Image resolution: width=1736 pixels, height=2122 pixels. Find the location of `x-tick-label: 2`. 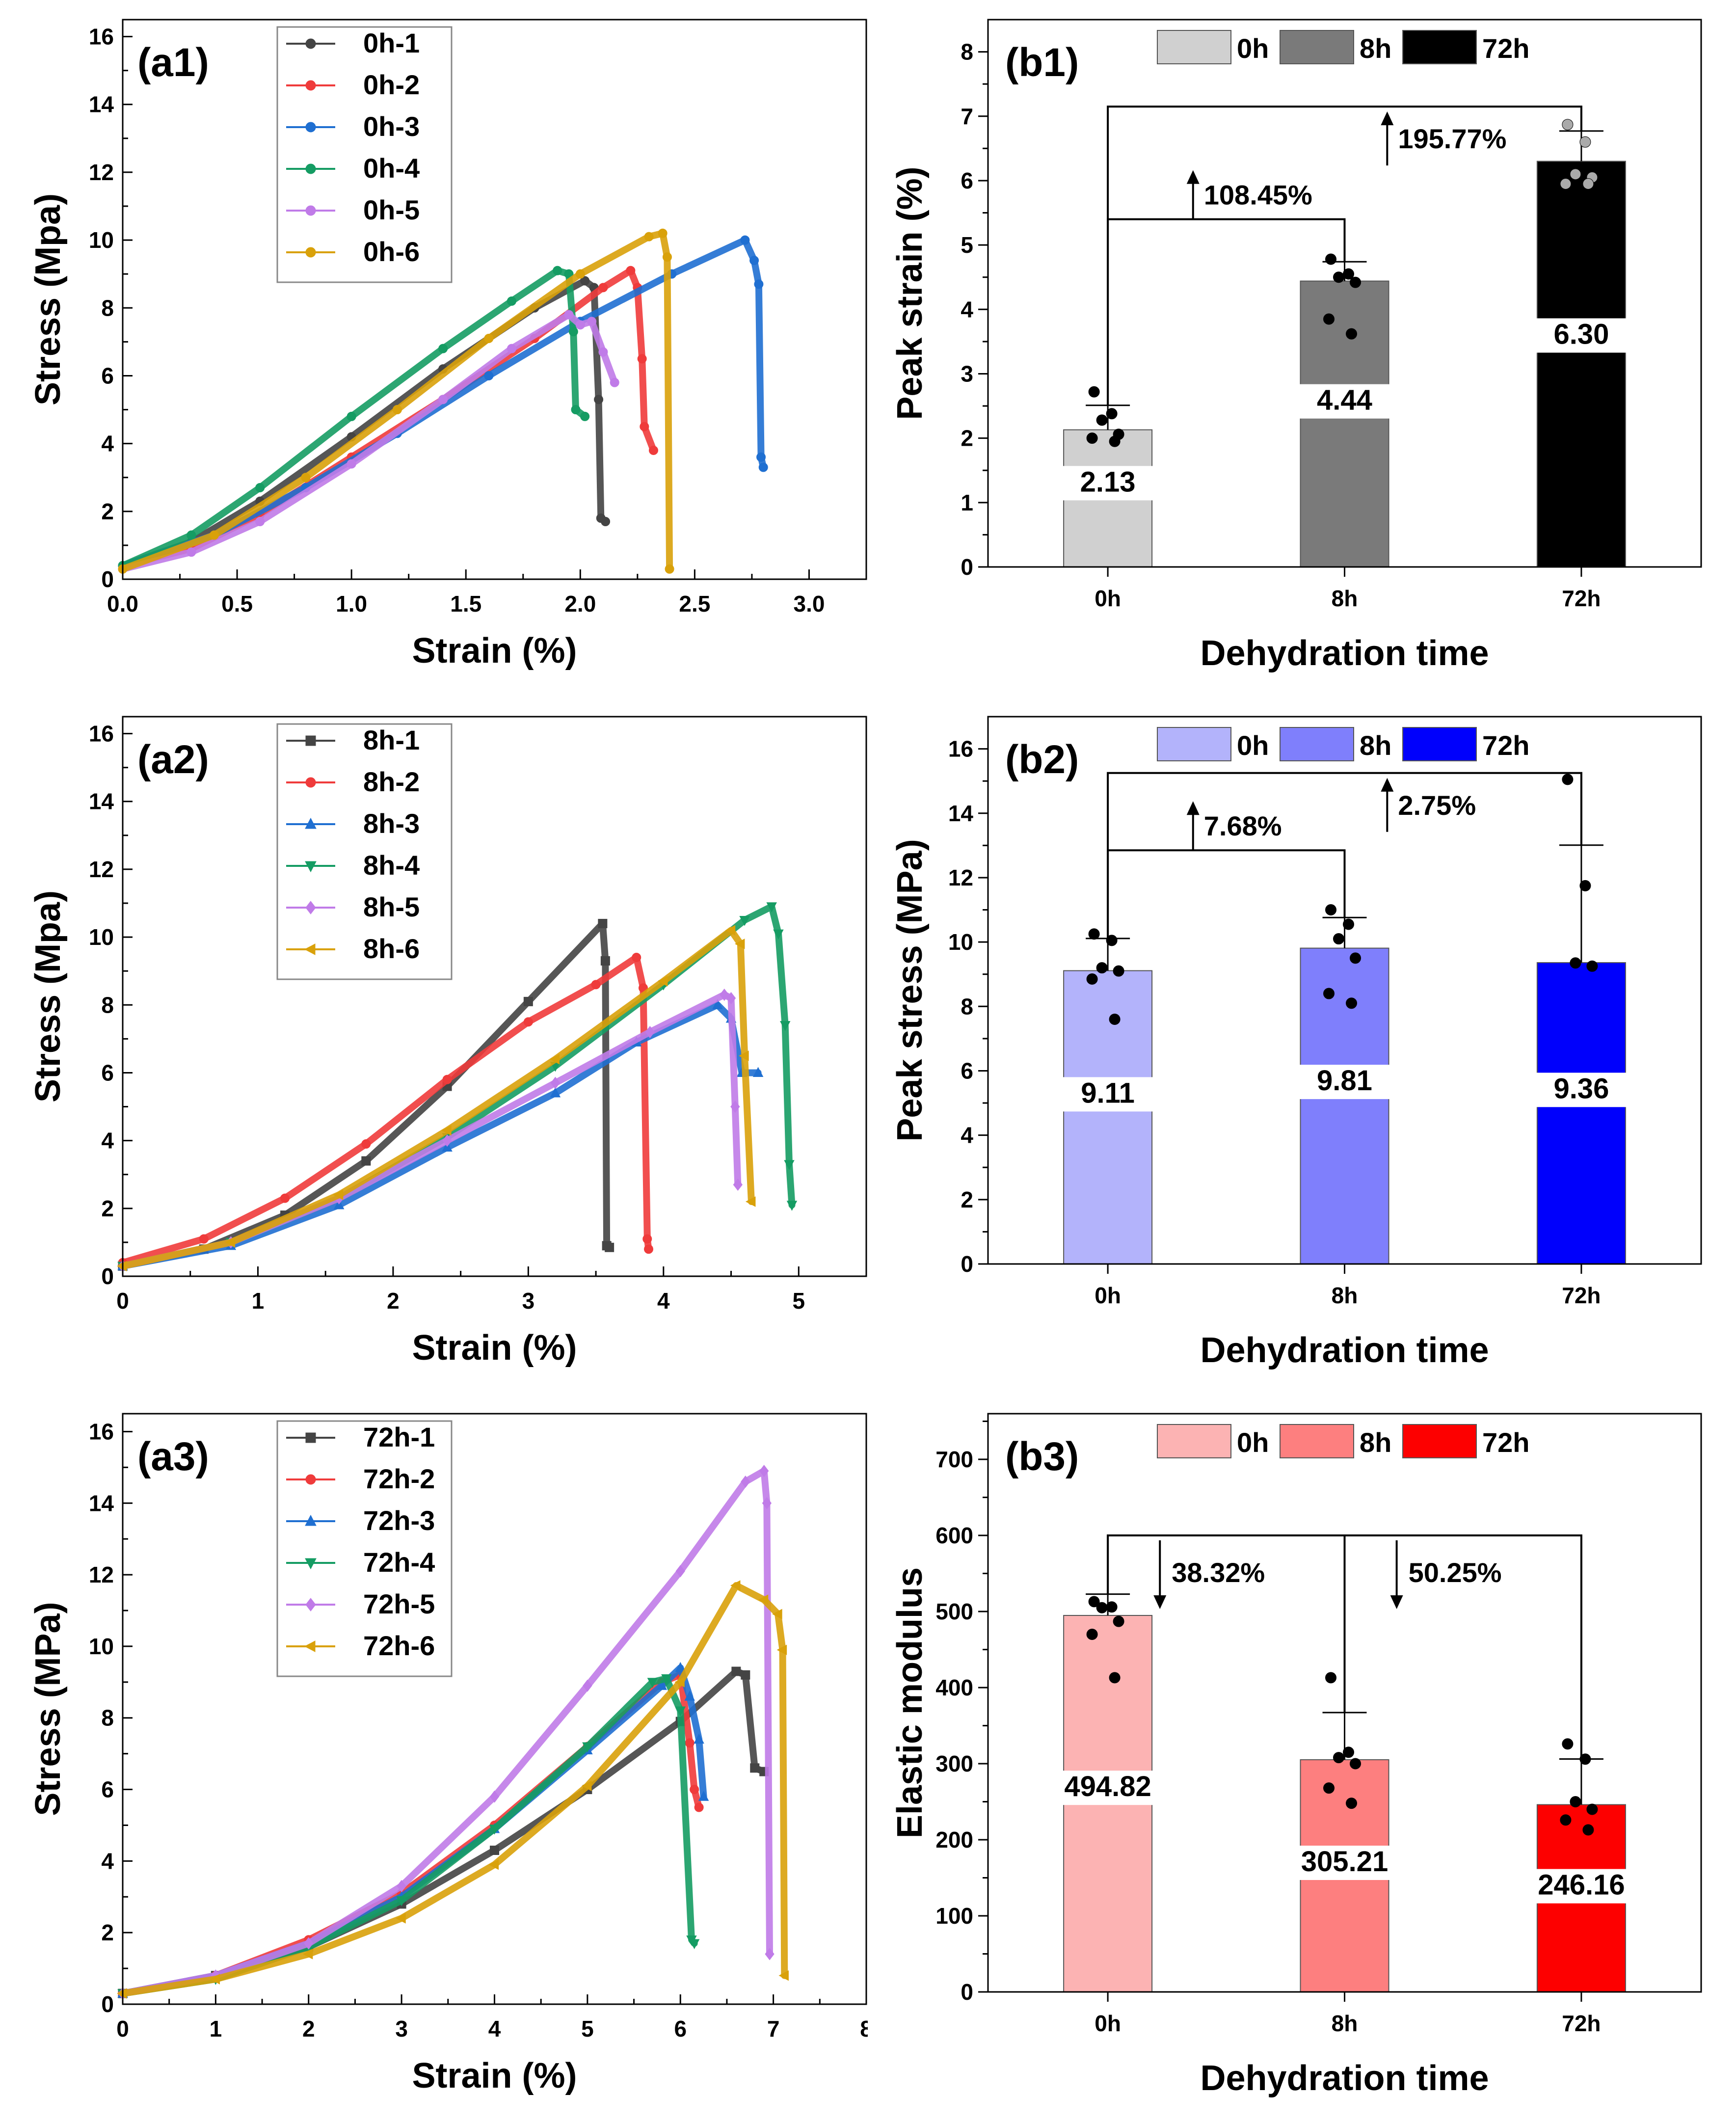

x-tick-label: 2 is located at coordinates (308, 2029).